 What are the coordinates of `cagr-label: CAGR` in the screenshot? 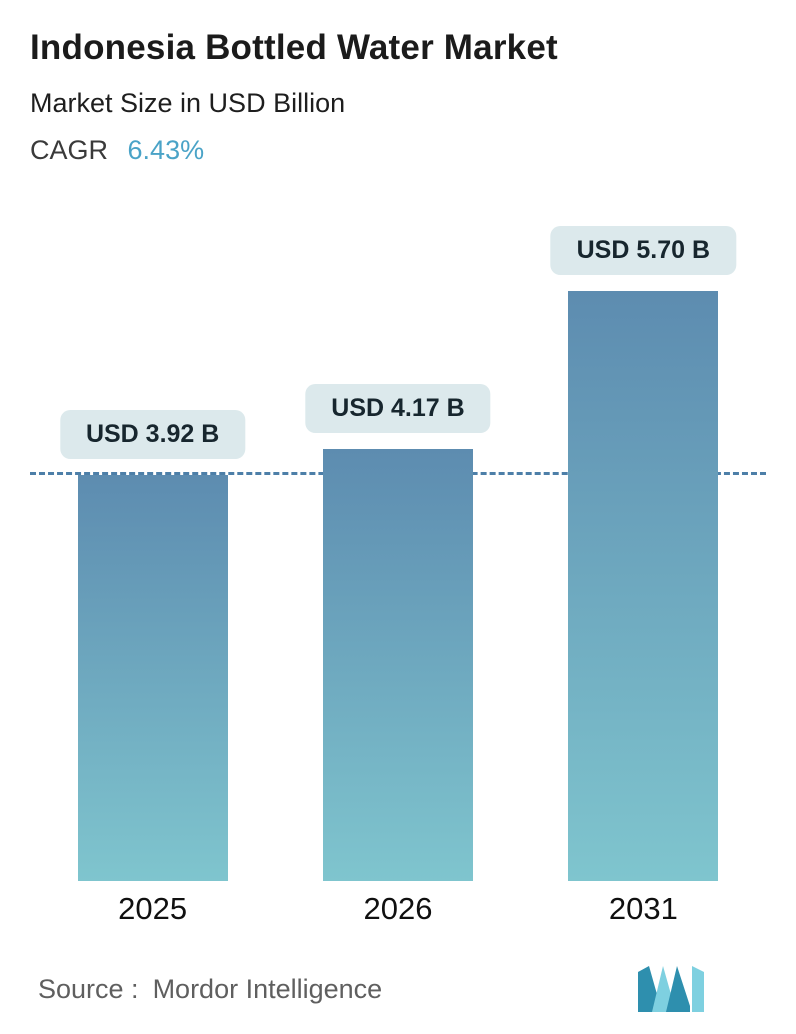 It's located at (69, 150).